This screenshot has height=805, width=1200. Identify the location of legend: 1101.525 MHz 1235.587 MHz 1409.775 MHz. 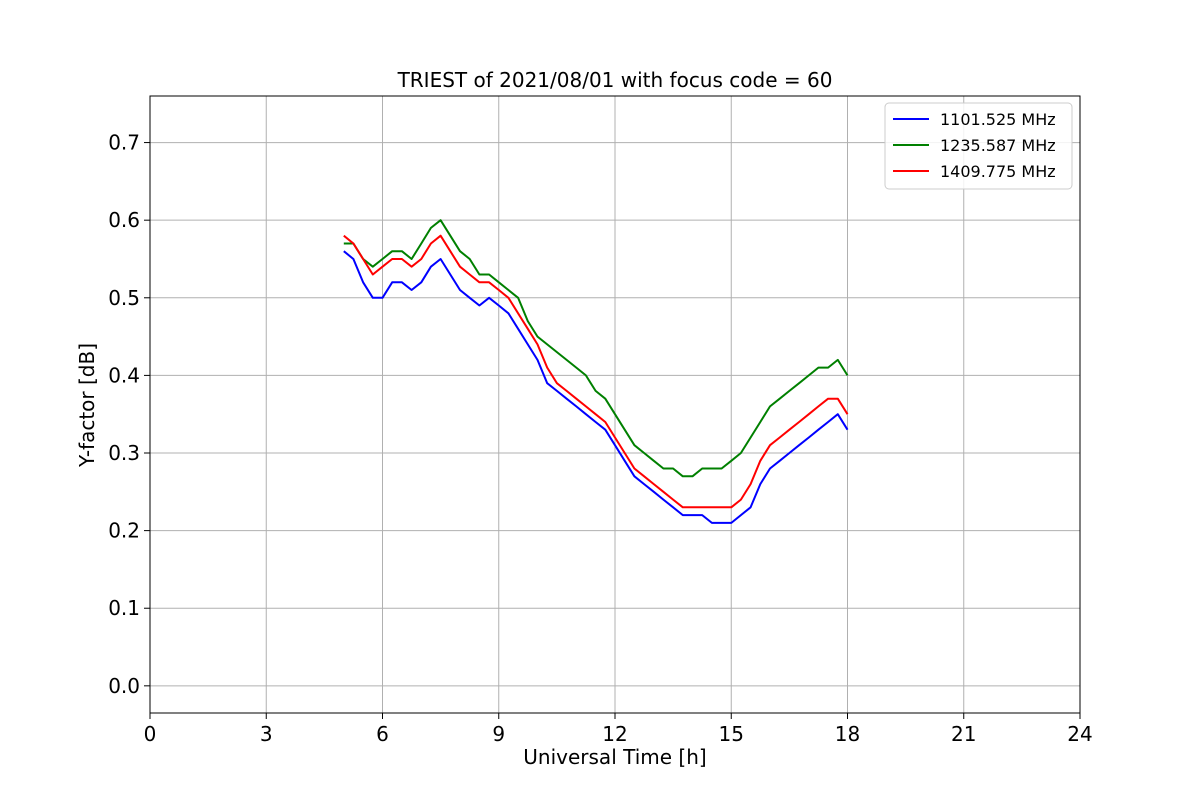
(978, 146).